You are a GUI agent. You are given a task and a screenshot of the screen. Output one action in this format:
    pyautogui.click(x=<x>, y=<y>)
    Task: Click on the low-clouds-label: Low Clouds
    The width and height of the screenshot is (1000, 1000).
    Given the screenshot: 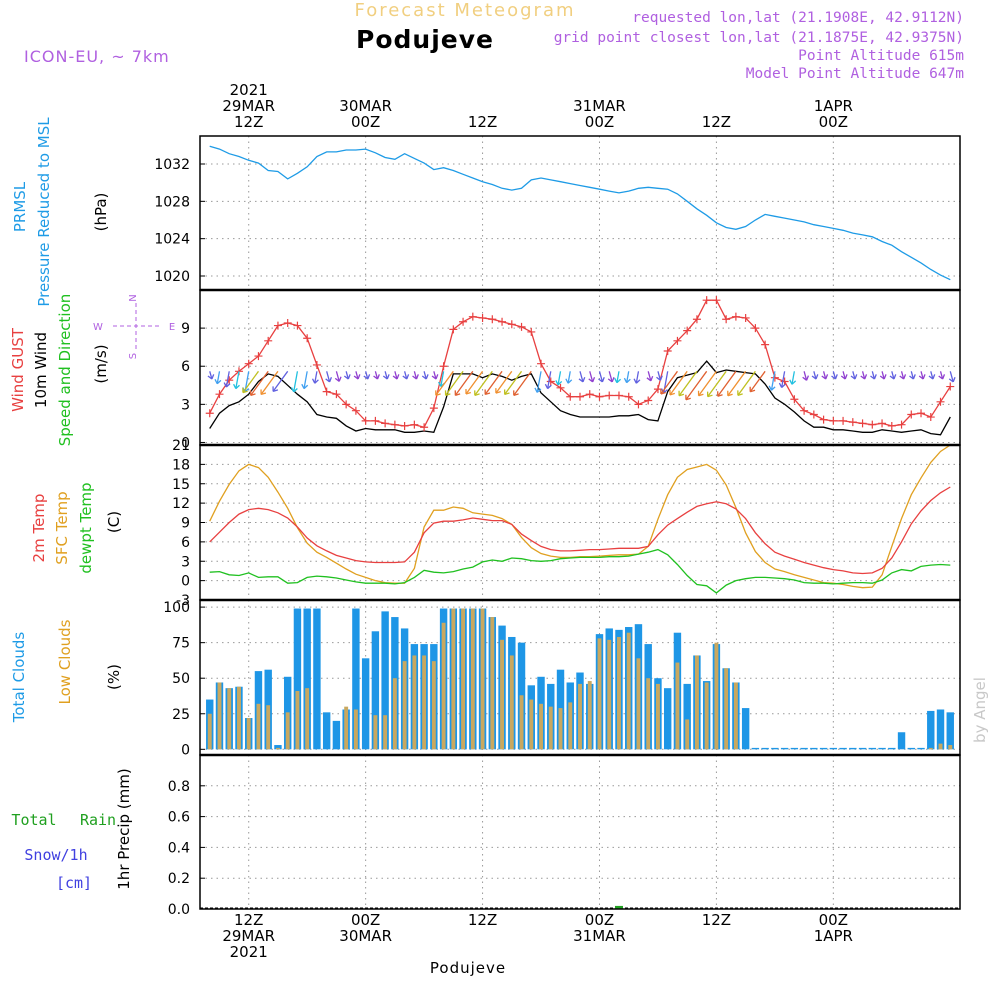 What is the action you would take?
    pyautogui.click(x=65, y=661)
    